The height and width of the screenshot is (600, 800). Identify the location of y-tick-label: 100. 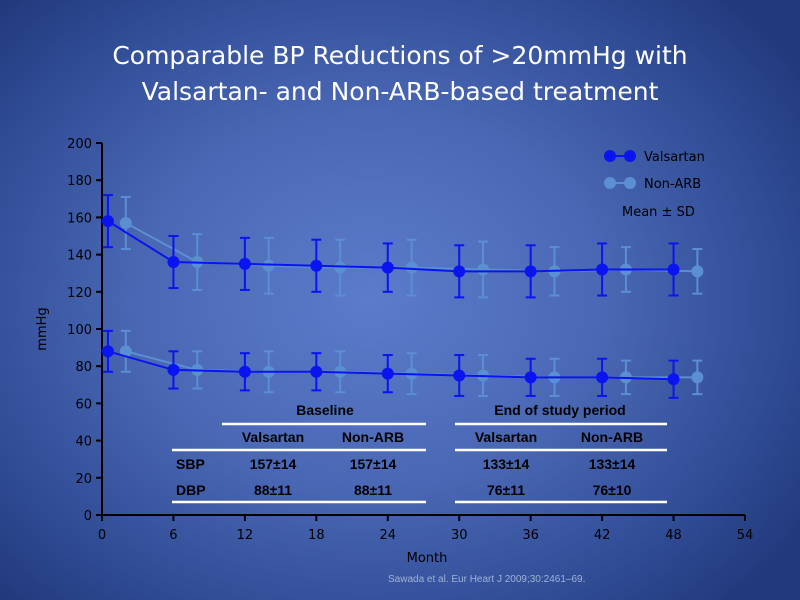
(79, 330).